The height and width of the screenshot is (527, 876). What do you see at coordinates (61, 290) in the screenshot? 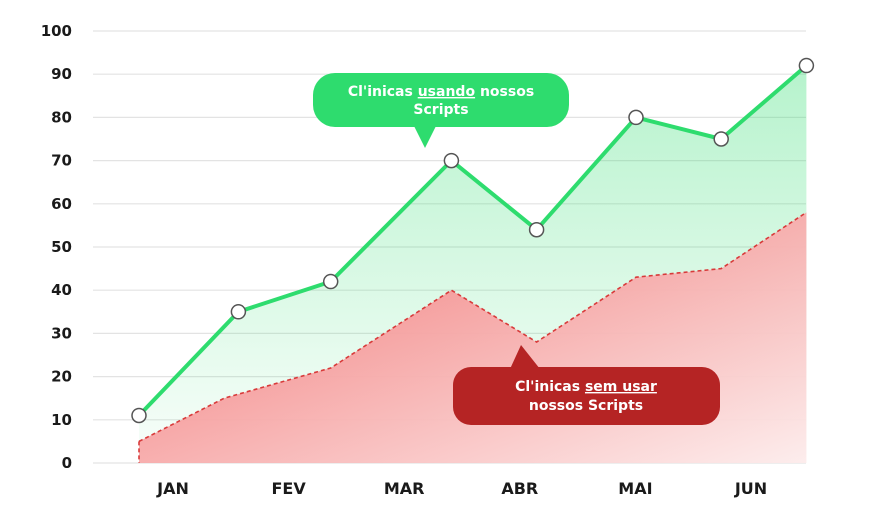
I see `y-tick-label: 40` at bounding box center [61, 290].